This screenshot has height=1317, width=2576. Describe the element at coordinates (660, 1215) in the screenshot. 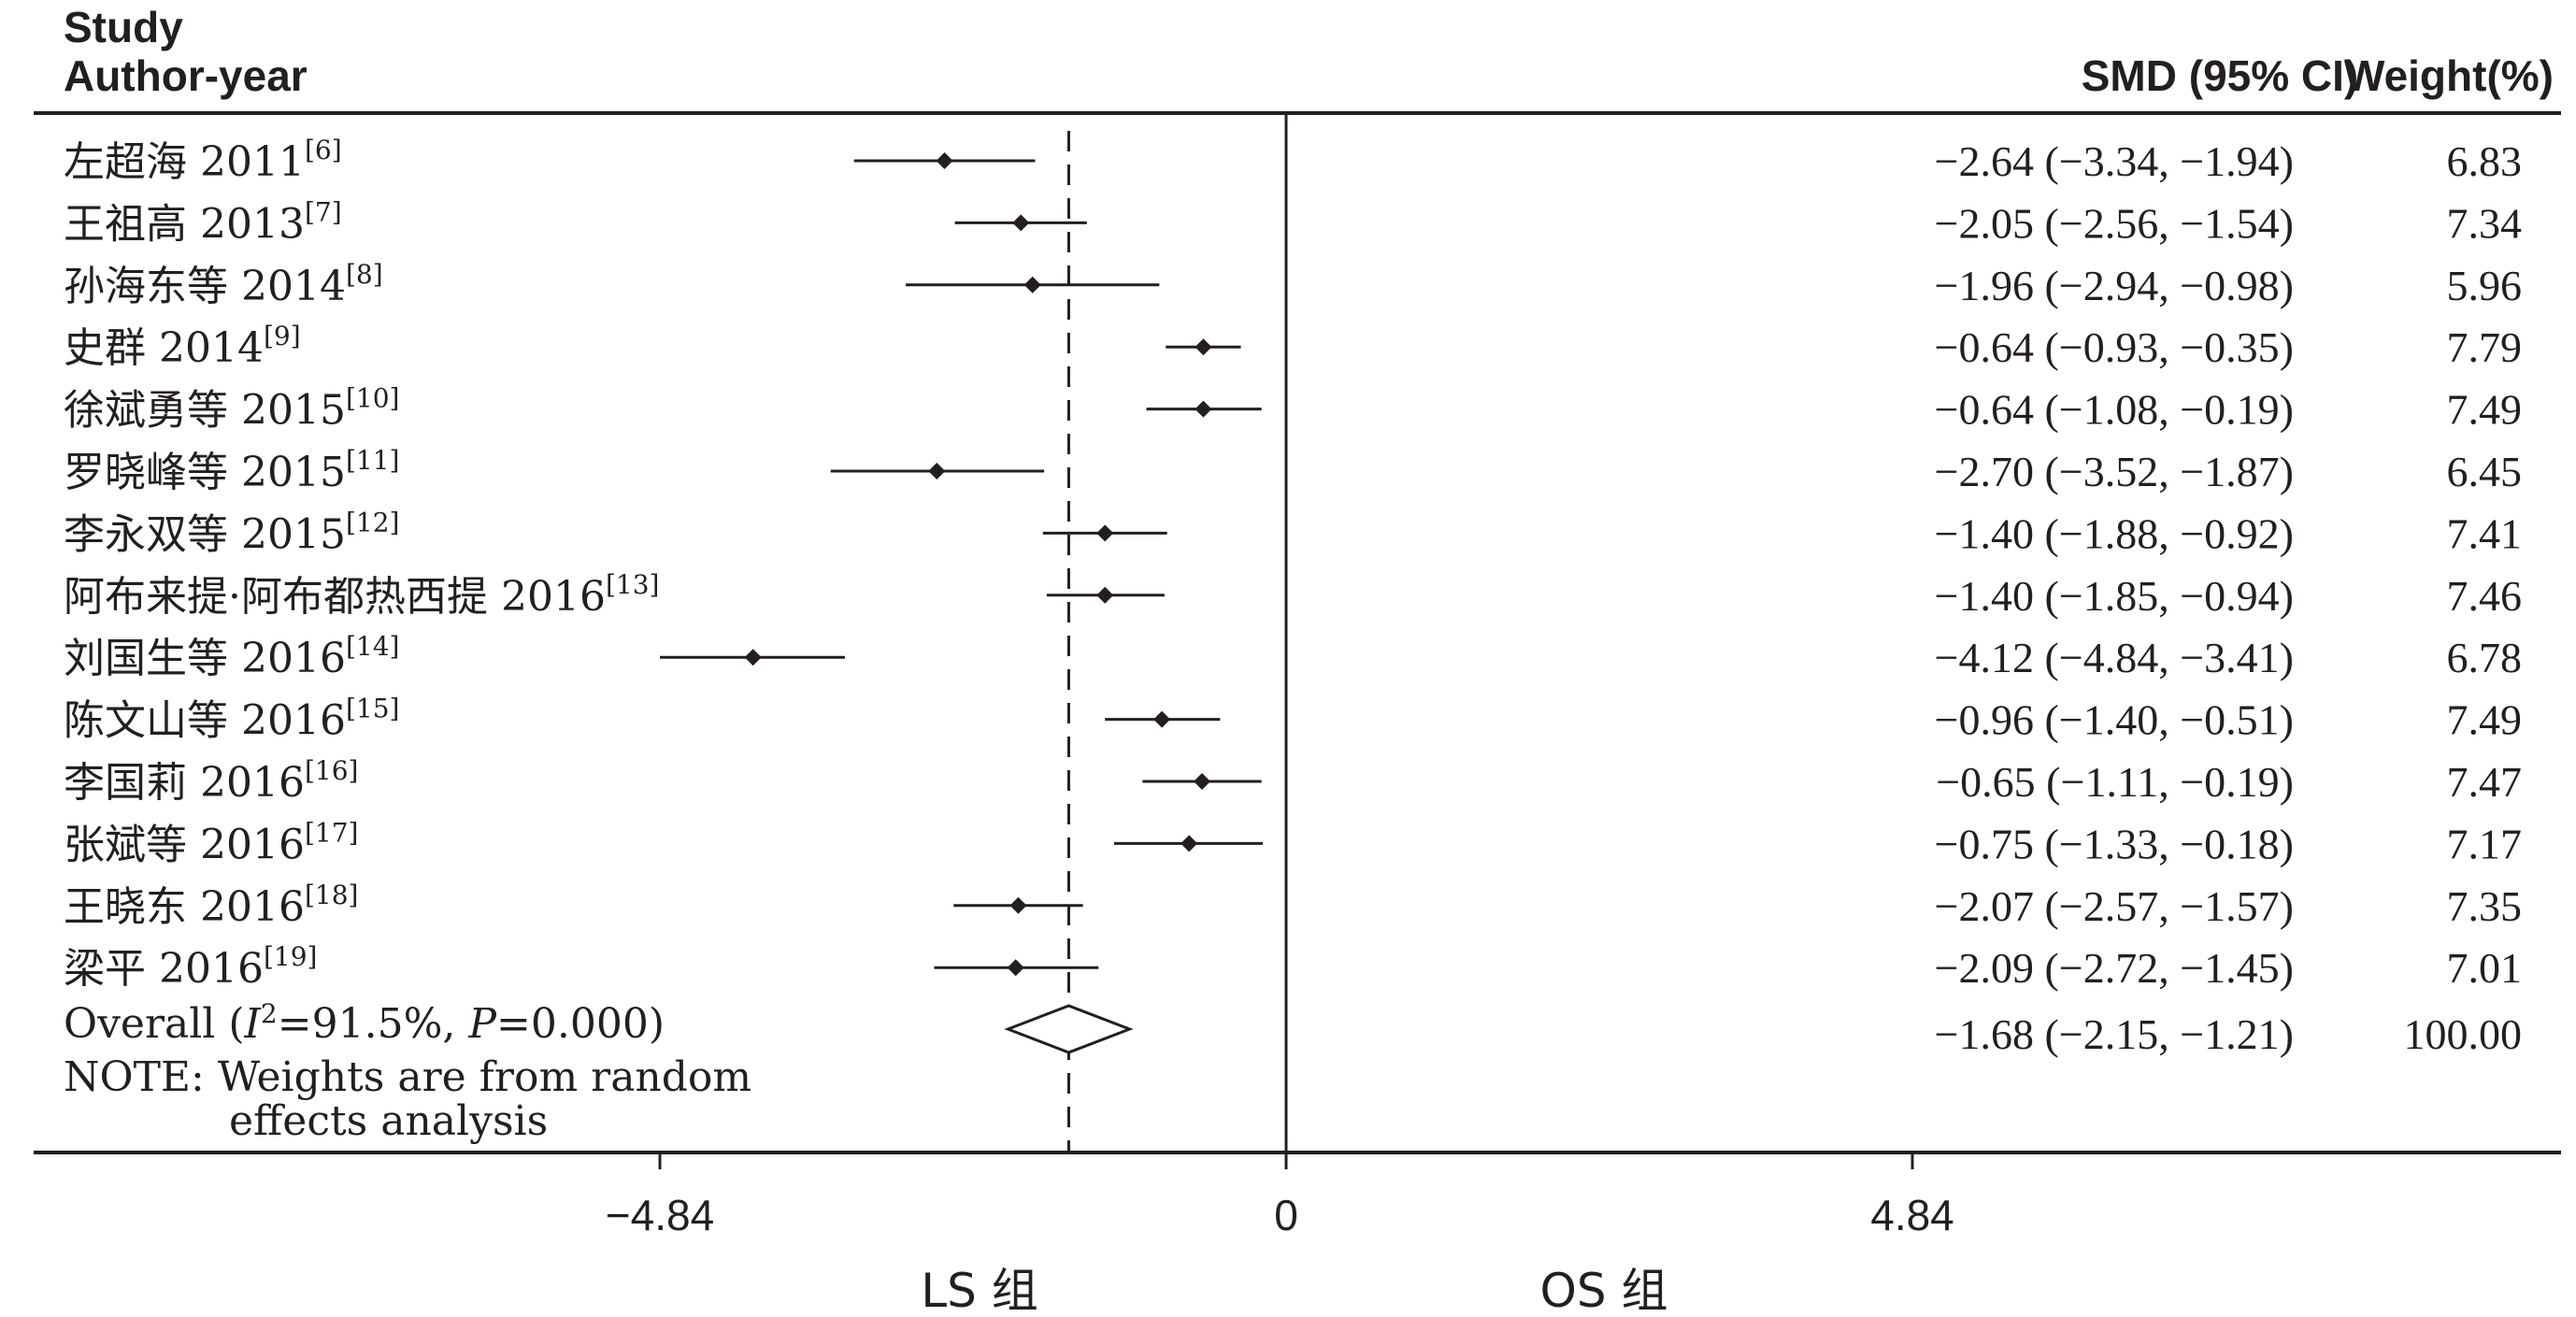

I see `x-tick-label: −4.84` at that location.